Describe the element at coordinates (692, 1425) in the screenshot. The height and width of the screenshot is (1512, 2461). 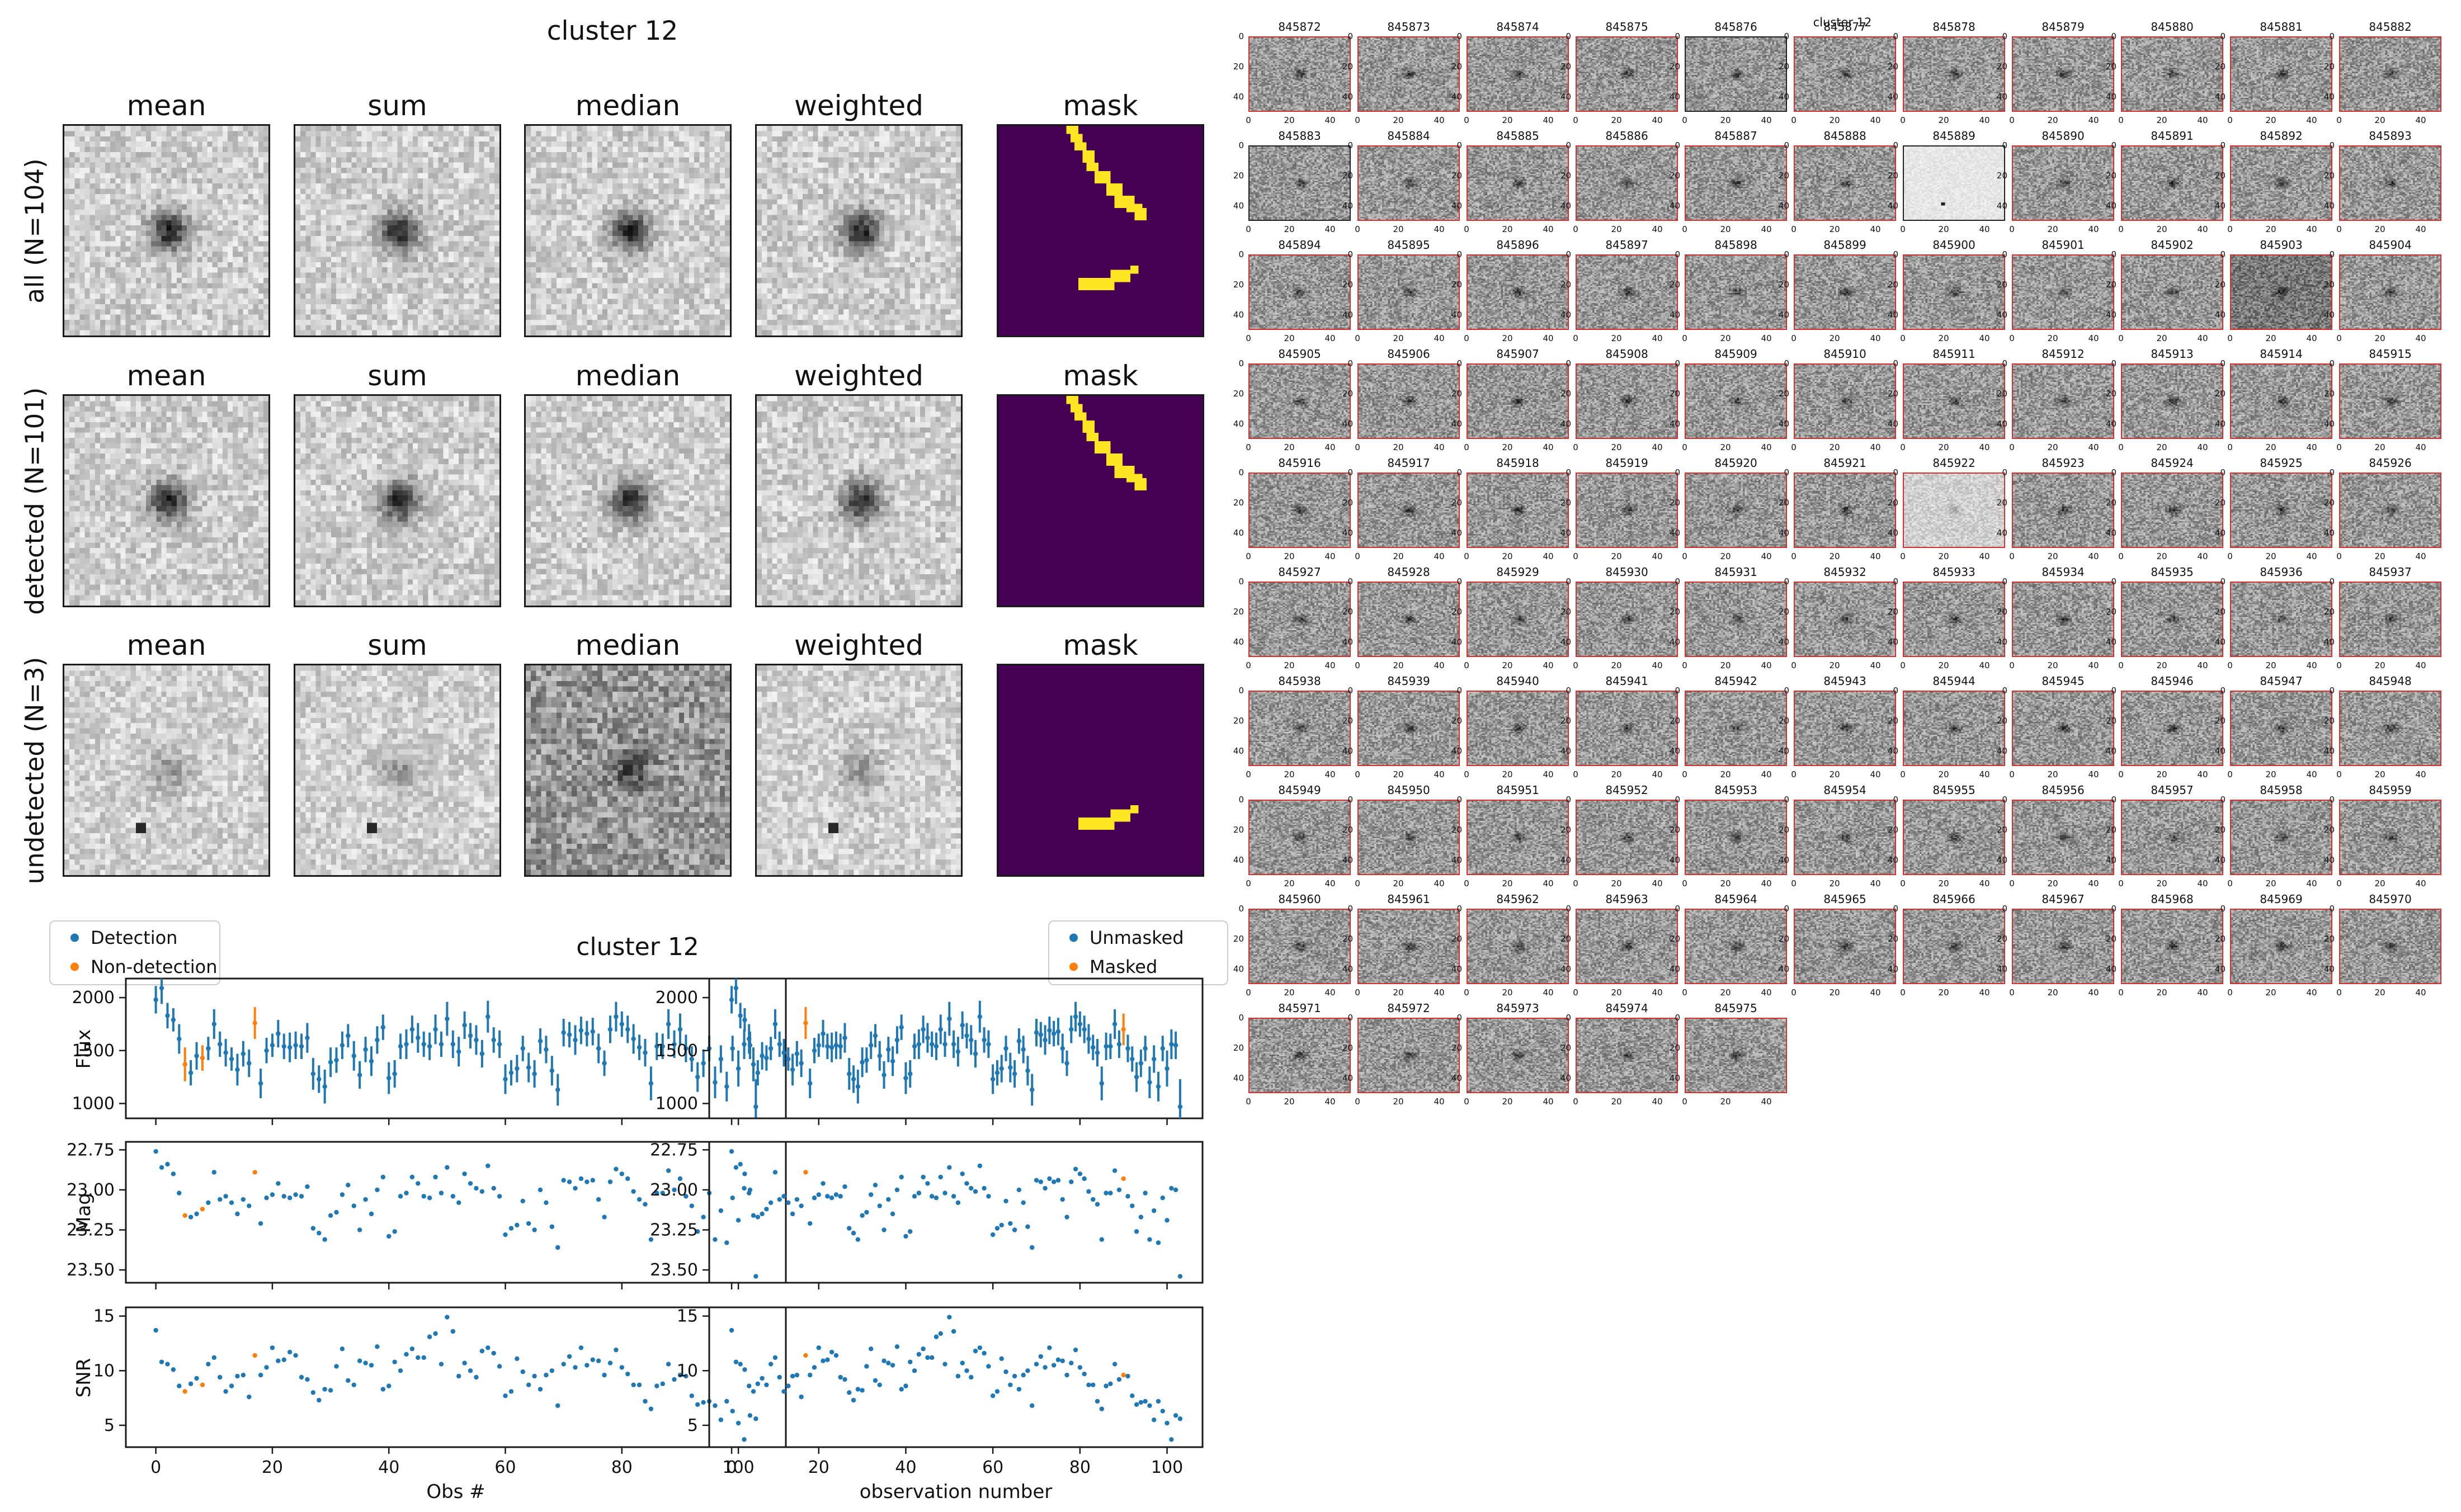
I see `svg-text: 5` at that location.